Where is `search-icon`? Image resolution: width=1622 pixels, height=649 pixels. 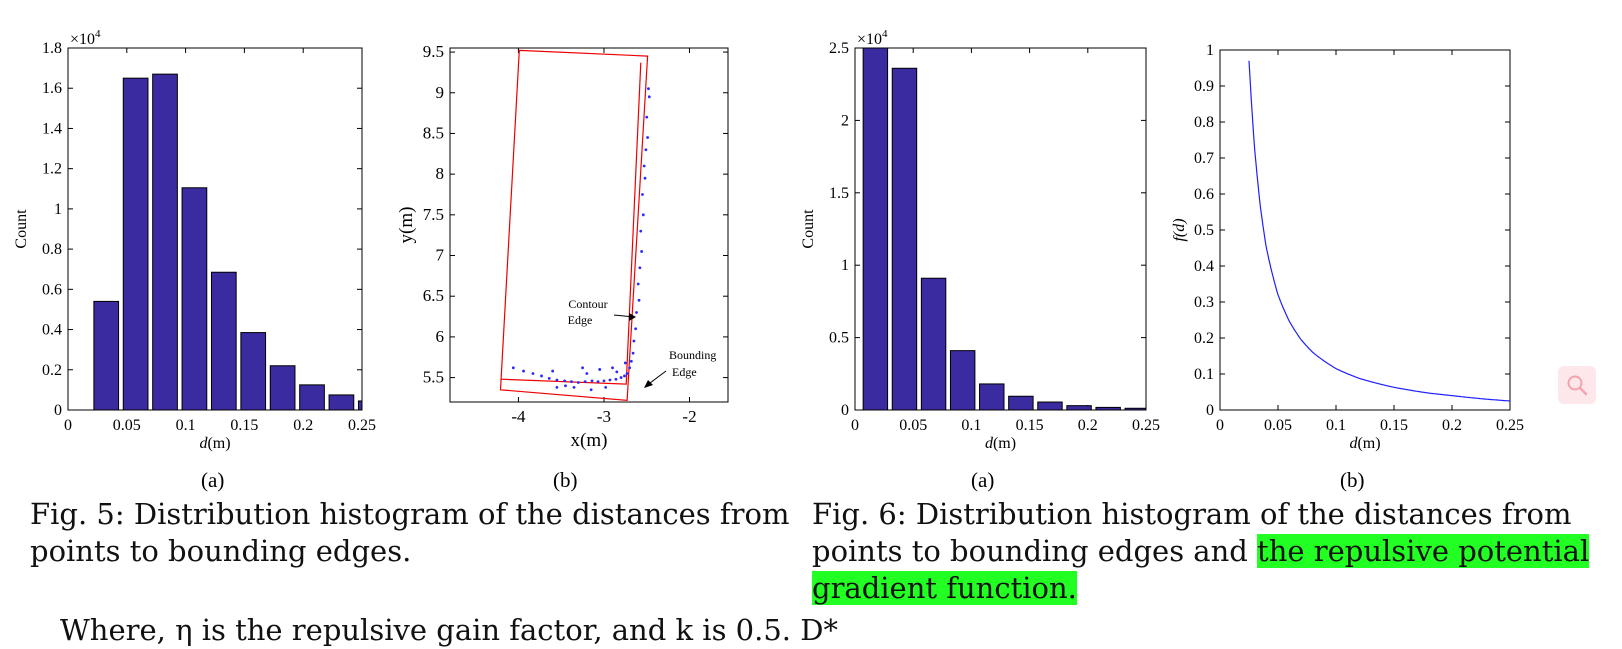
search-icon is located at coordinates (1577, 385).